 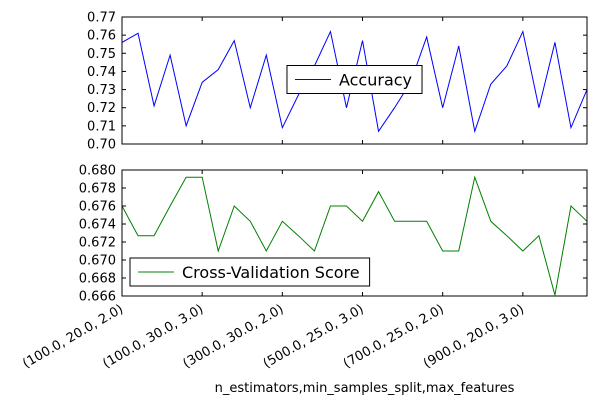 What do you see at coordinates (101, 126) in the screenshot?
I see `y-tick-label: 0.71` at bounding box center [101, 126].